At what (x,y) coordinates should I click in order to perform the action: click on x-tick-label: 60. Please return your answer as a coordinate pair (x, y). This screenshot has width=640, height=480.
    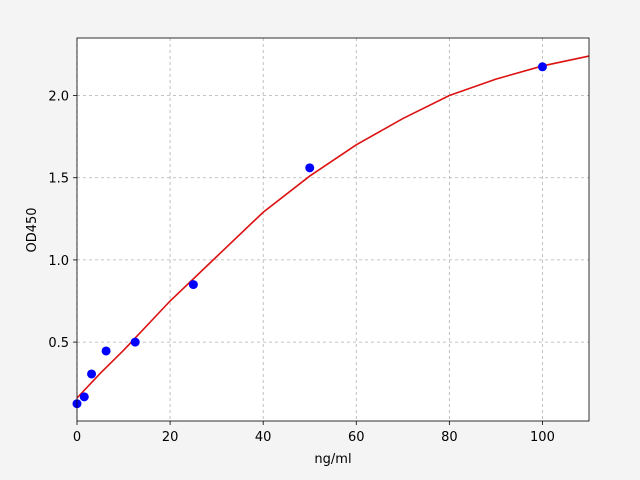
    Looking at the image, I should click on (356, 437).